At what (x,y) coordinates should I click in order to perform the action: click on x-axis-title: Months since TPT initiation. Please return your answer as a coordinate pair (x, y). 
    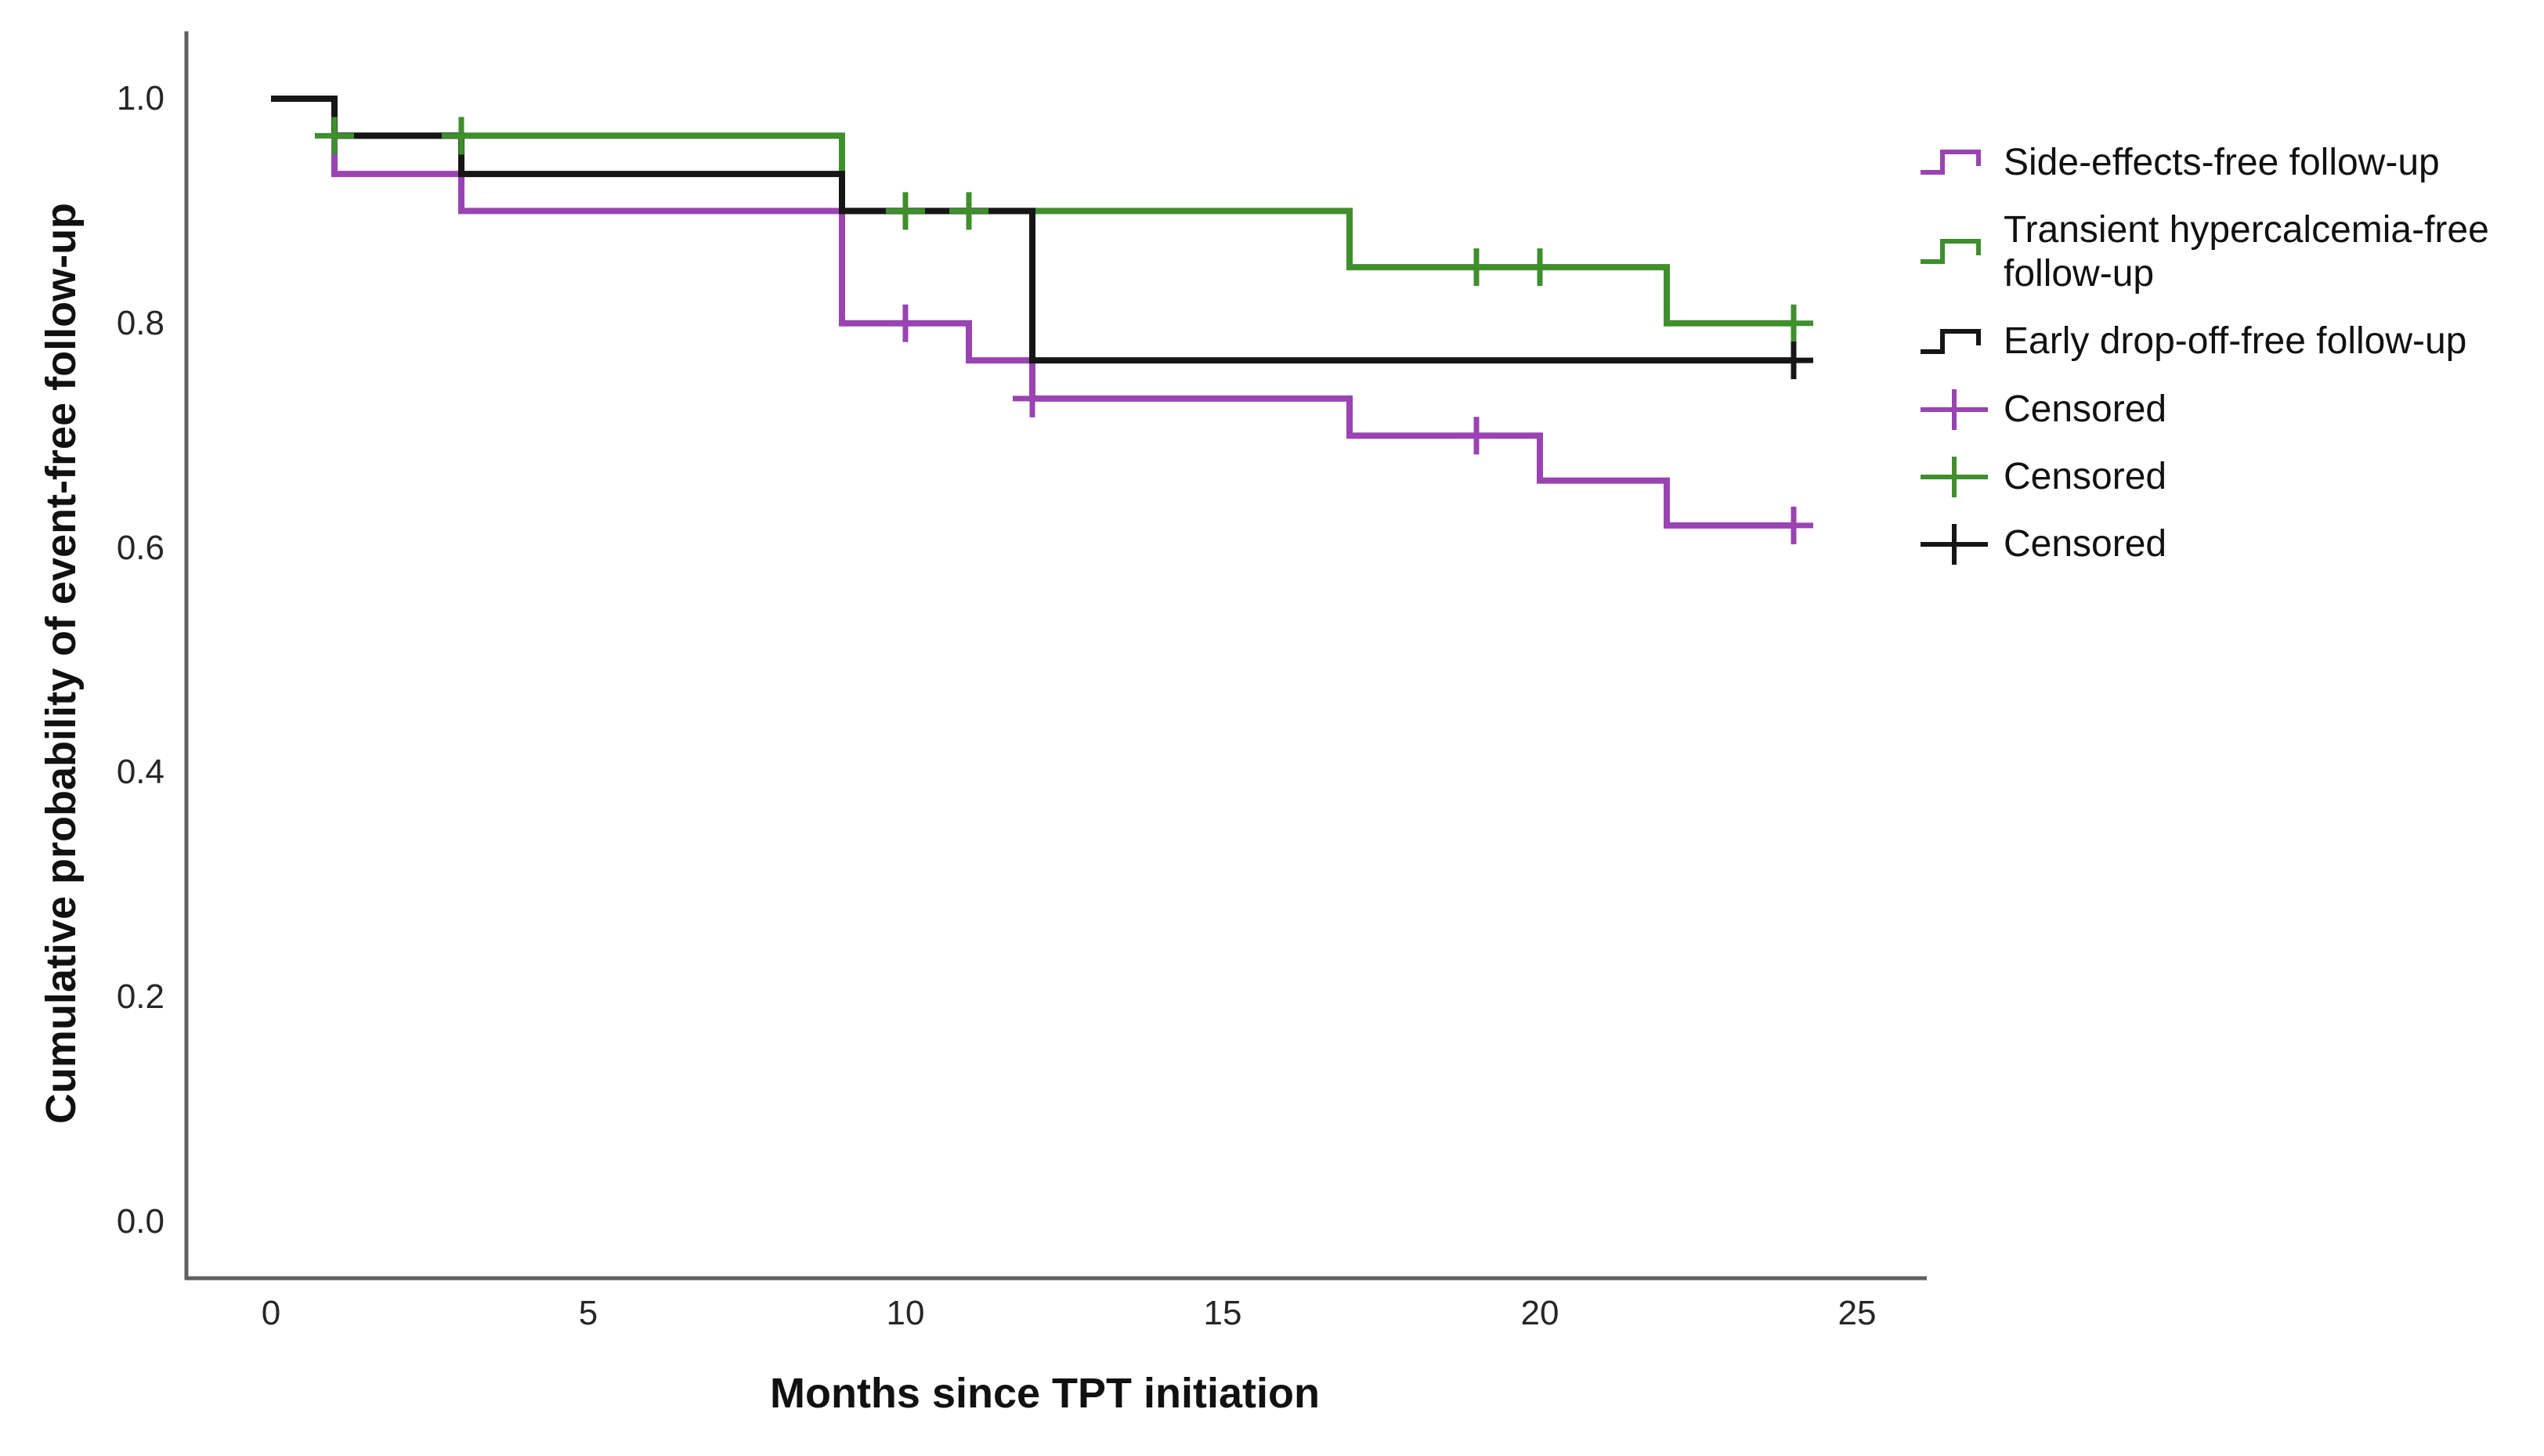
    Looking at the image, I should click on (1045, 1393).